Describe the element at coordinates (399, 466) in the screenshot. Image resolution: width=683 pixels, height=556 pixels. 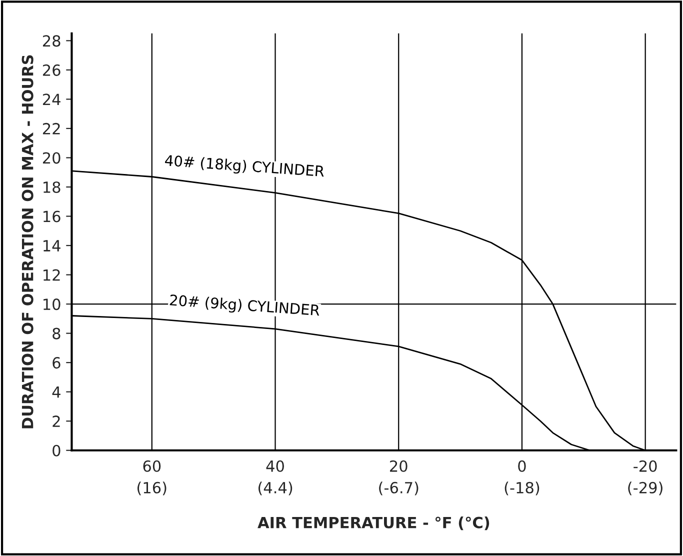
I see `x-tick-label: 20` at that location.